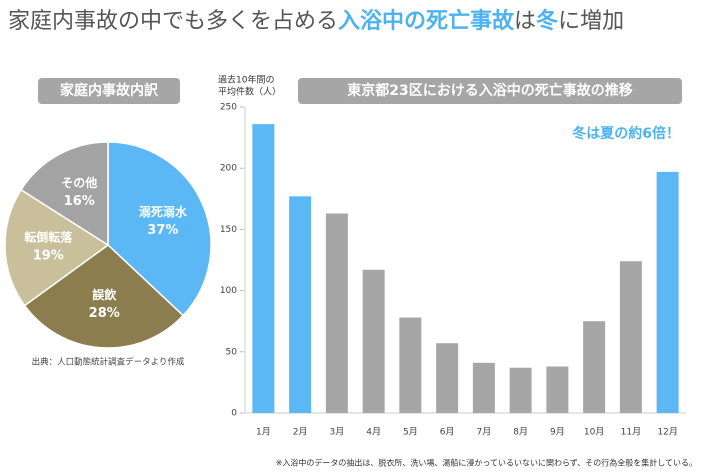 The width and height of the screenshot is (705, 473). I want to click on y-tick-label: 0, so click(234, 414).